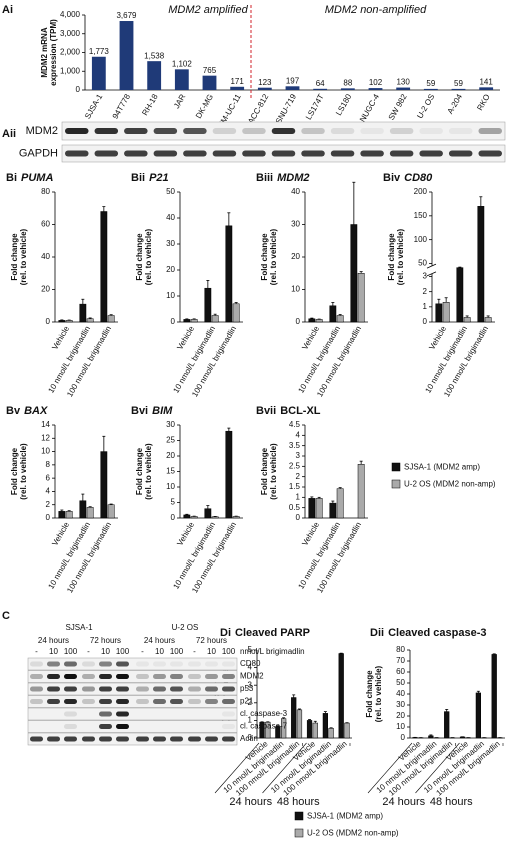  What do you see at coordinates (13, 411) in the screenshot?
I see `panel-label: Bv` at bounding box center [13, 411].